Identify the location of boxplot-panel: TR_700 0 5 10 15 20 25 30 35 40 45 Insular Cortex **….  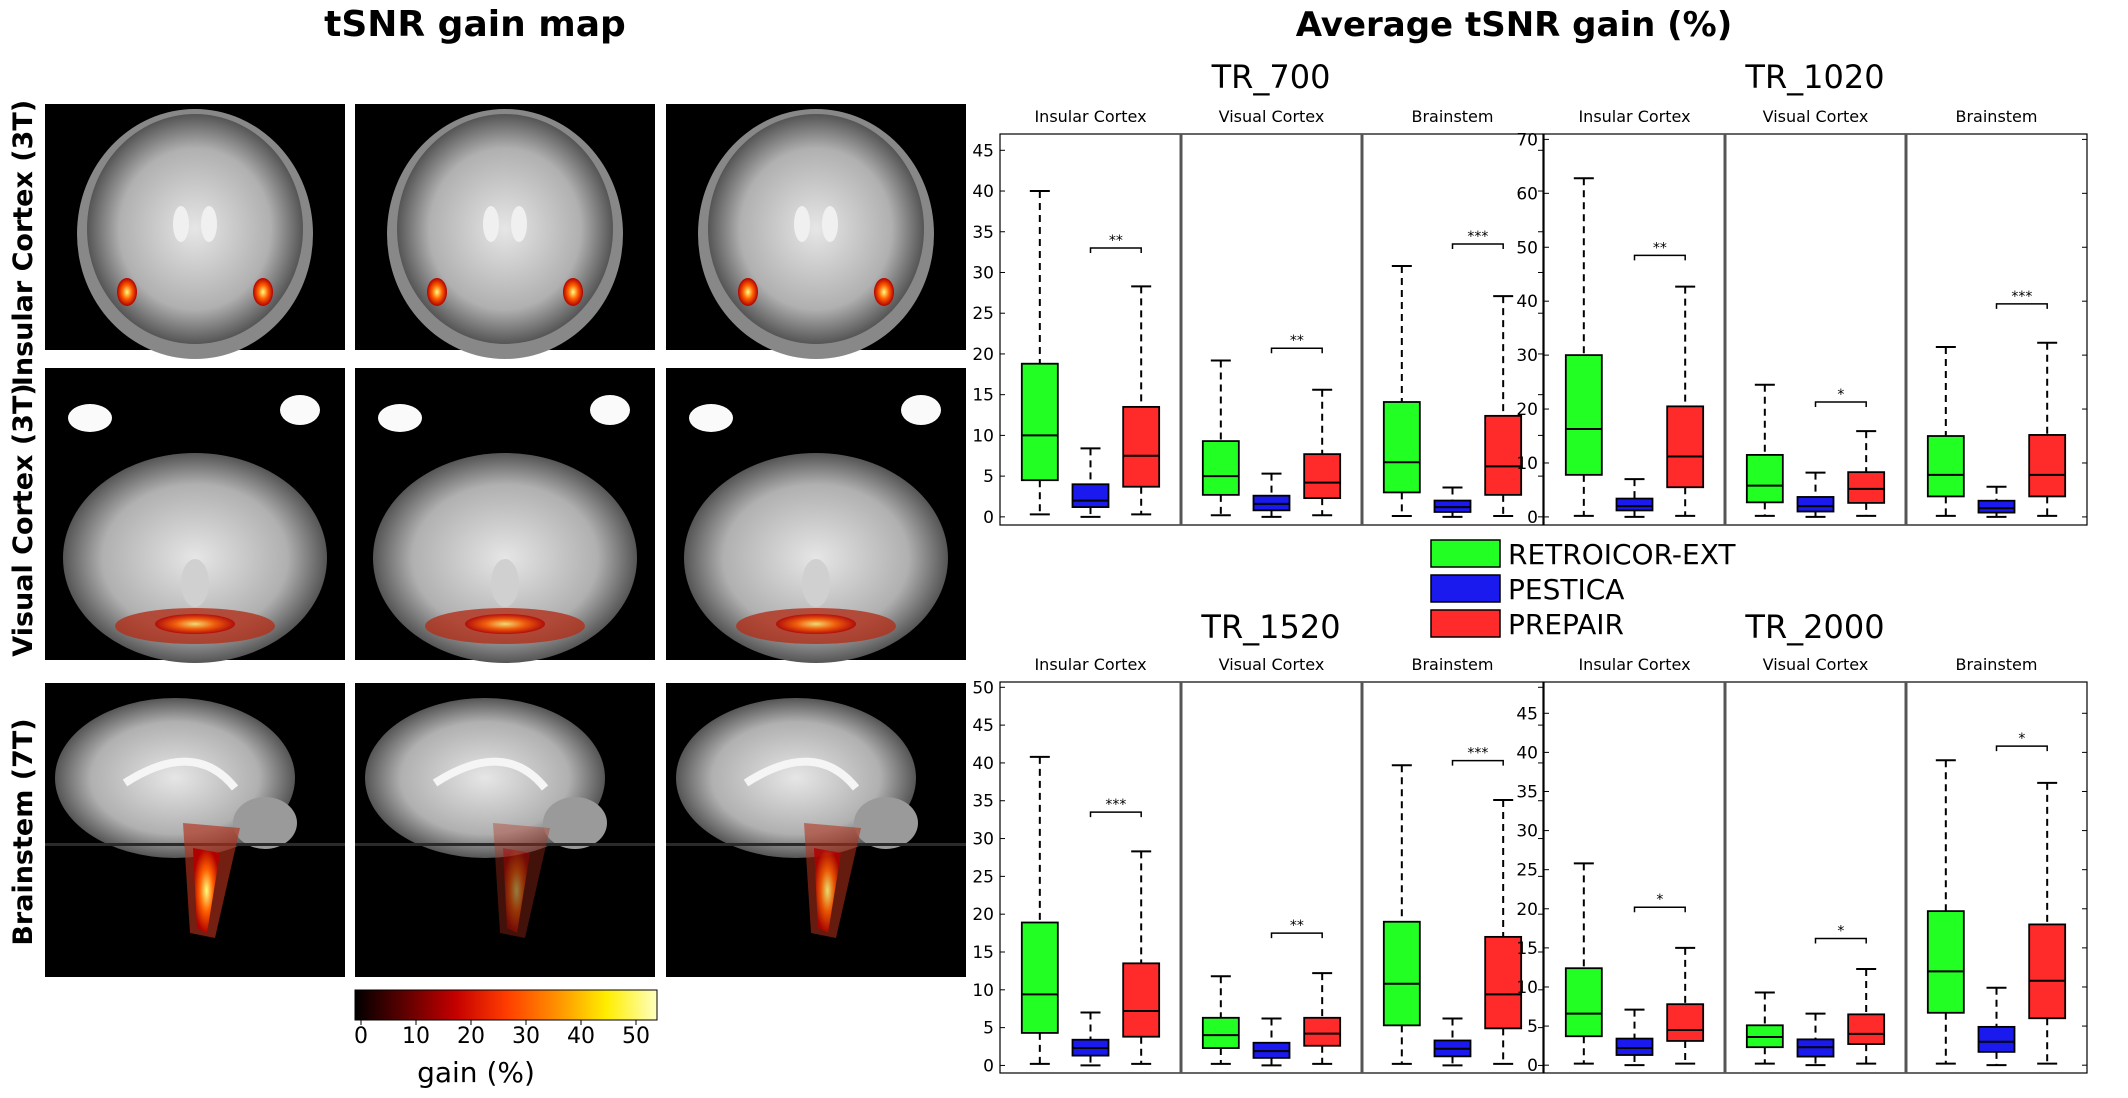
(1258, 293).